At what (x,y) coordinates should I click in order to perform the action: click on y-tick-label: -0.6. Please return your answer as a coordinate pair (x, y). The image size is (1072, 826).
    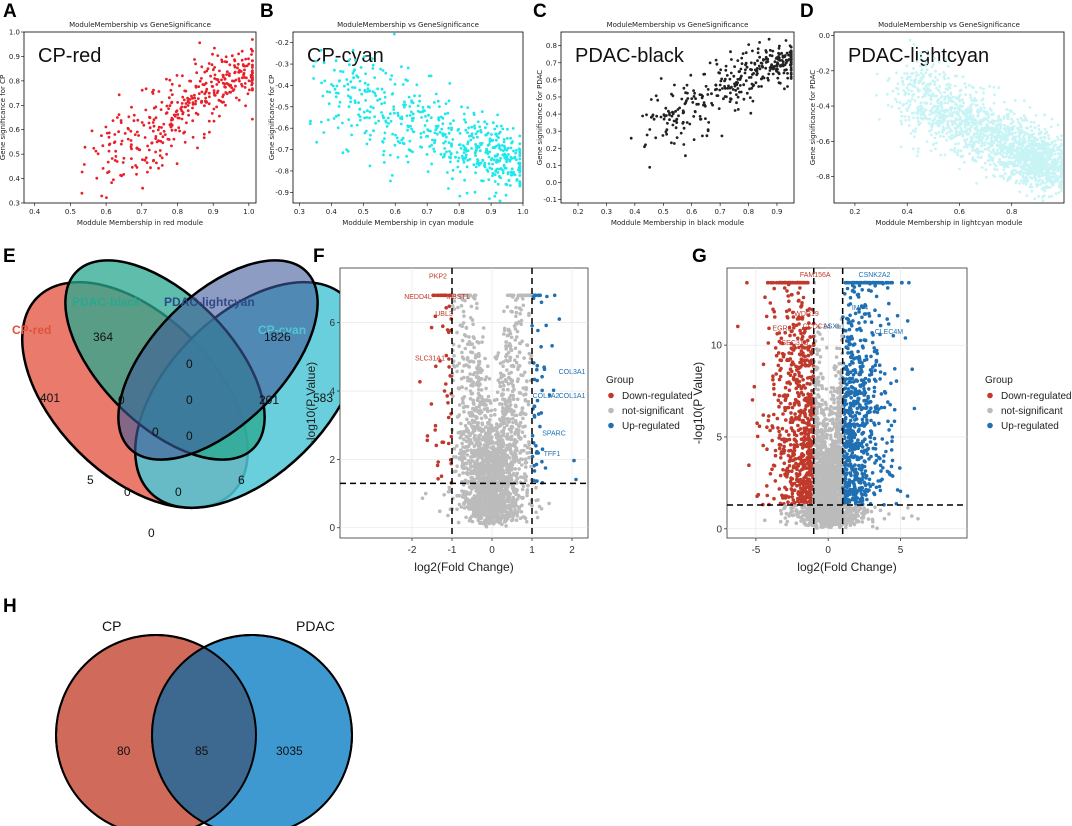
    Looking at the image, I should click on (282, 129).